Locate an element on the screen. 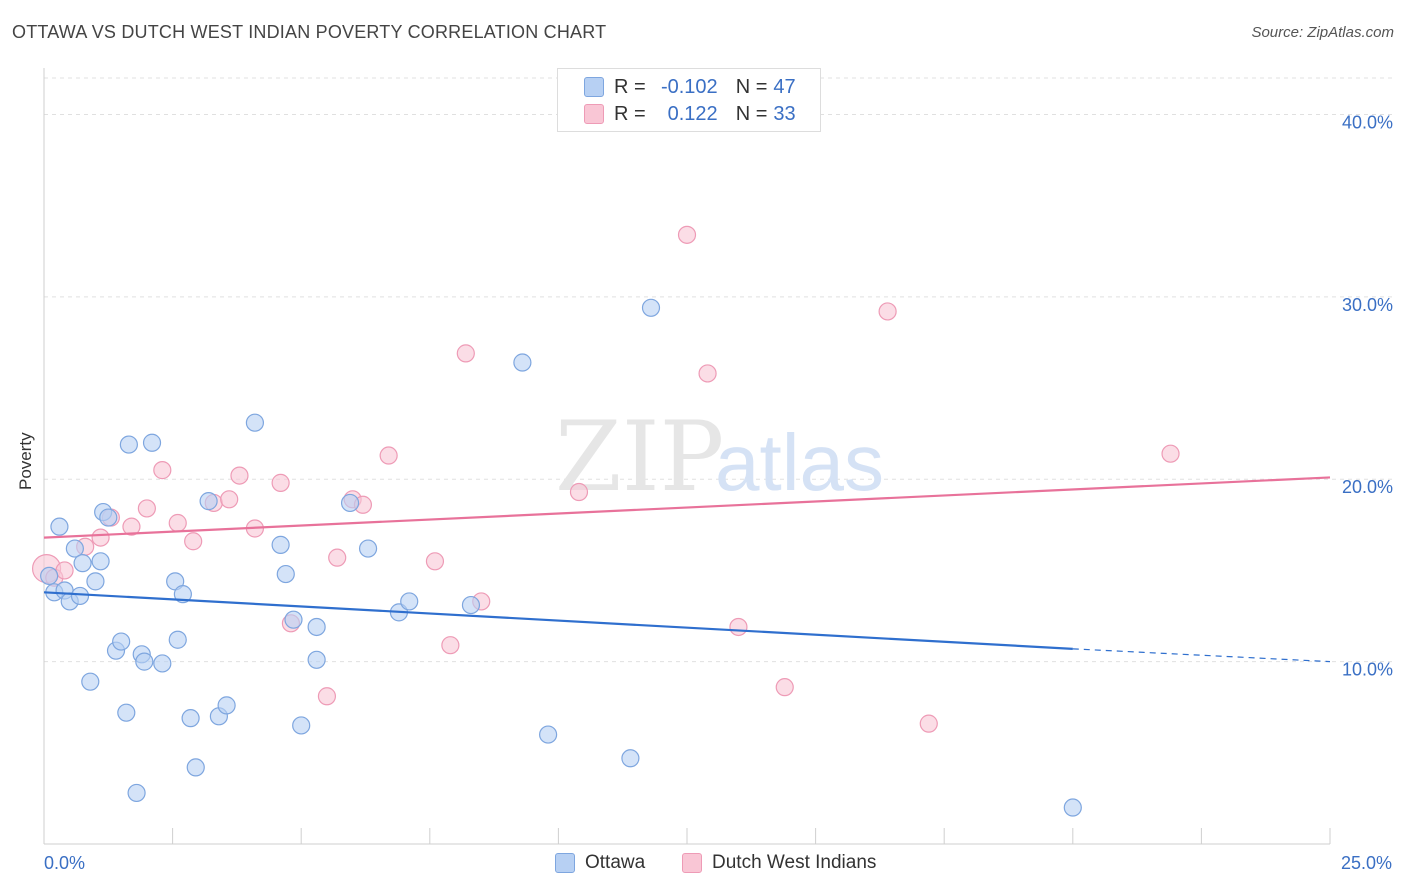 The width and height of the screenshot is (1406, 892). ottawa-trend-extension is located at coordinates (1201, 655).